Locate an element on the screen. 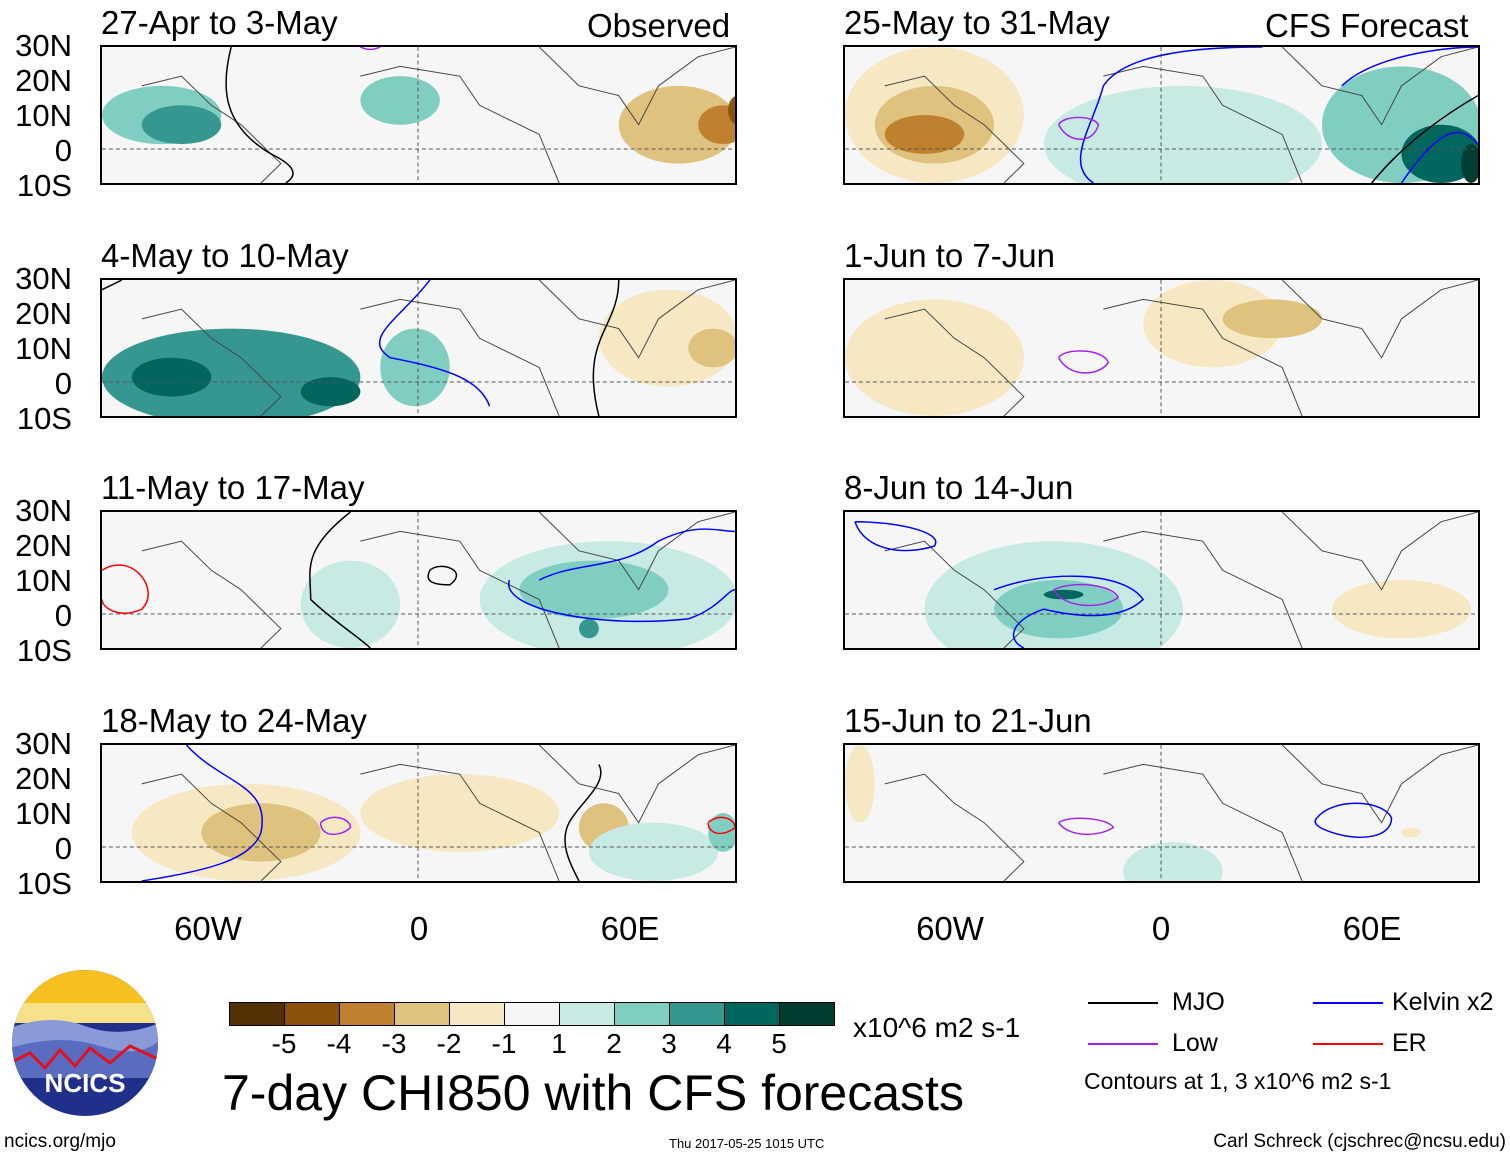  panel-title: 4-May to 10-May is located at coordinates (225, 255).